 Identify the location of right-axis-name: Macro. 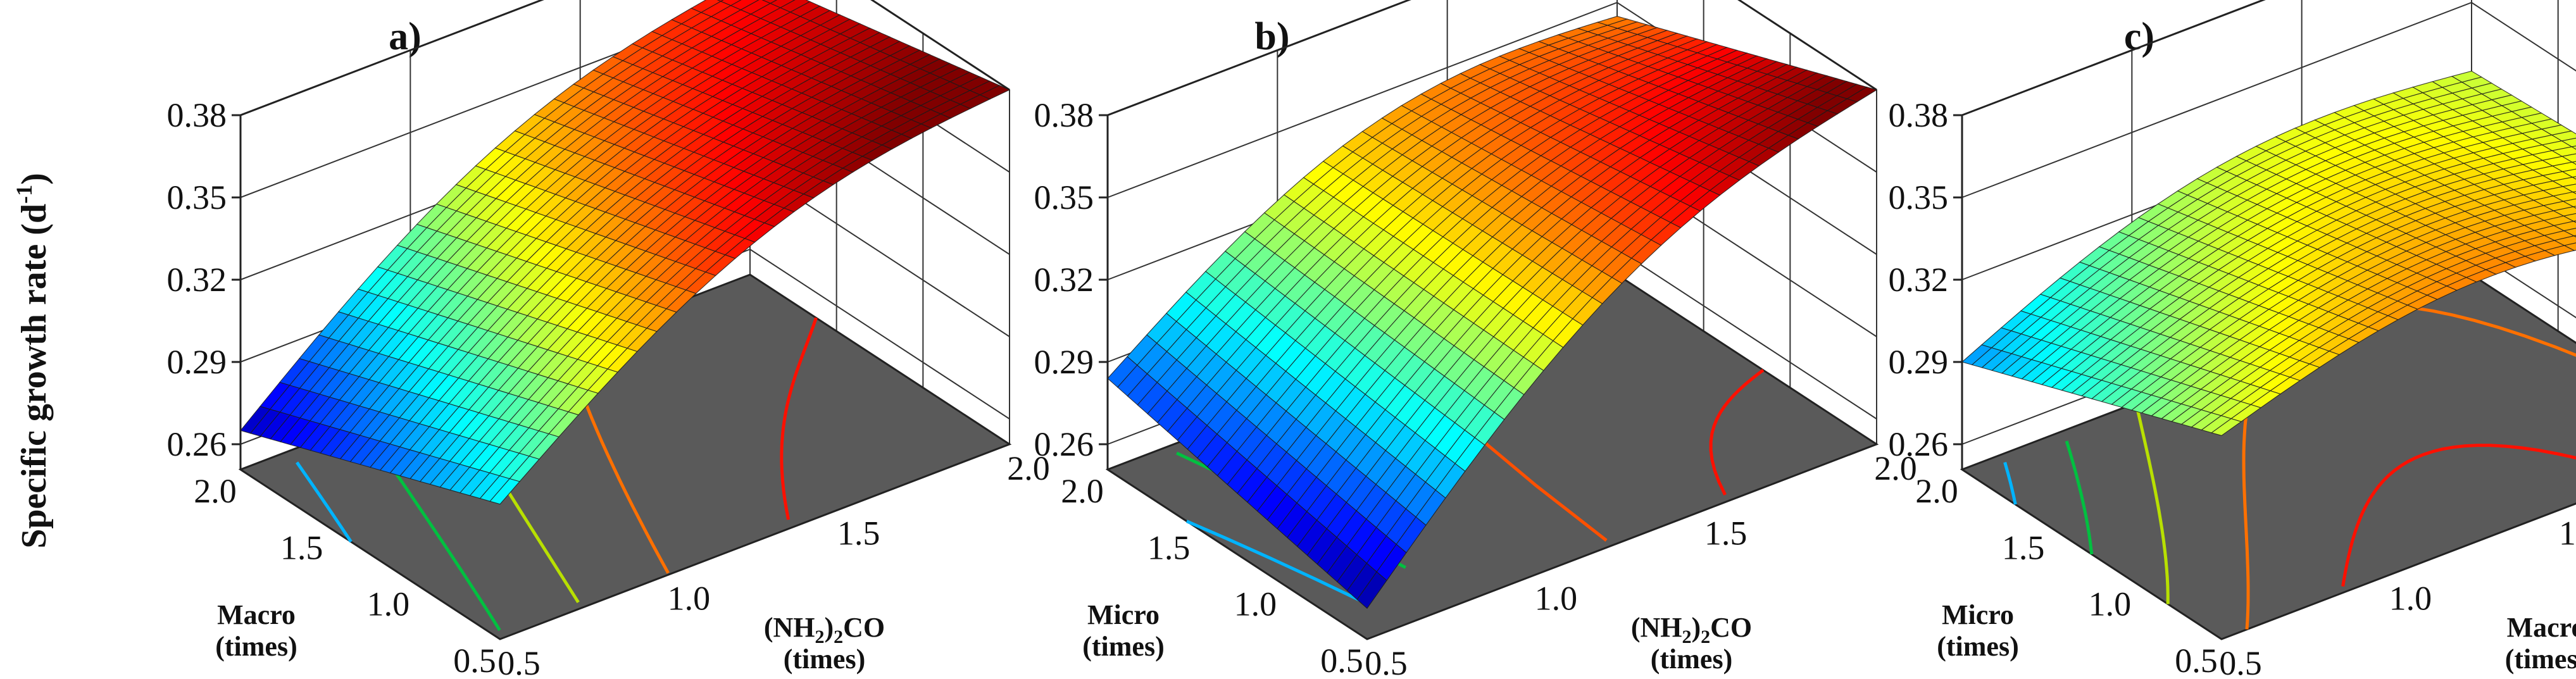
(2541, 627).